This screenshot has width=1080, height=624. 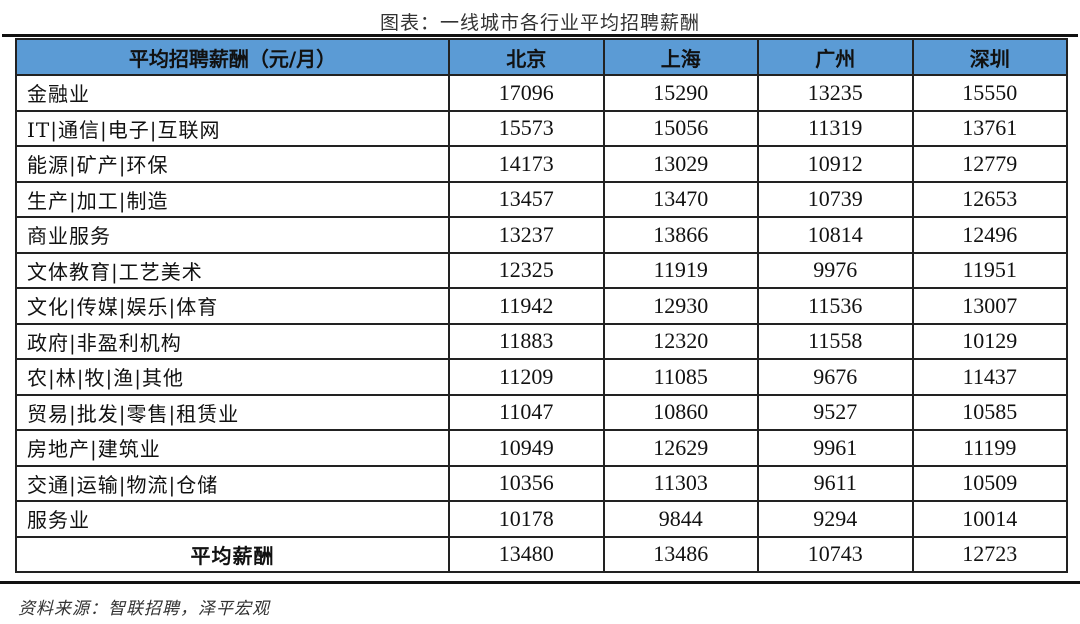 I want to click on salary-cell: 11047, so click(x=526, y=412).